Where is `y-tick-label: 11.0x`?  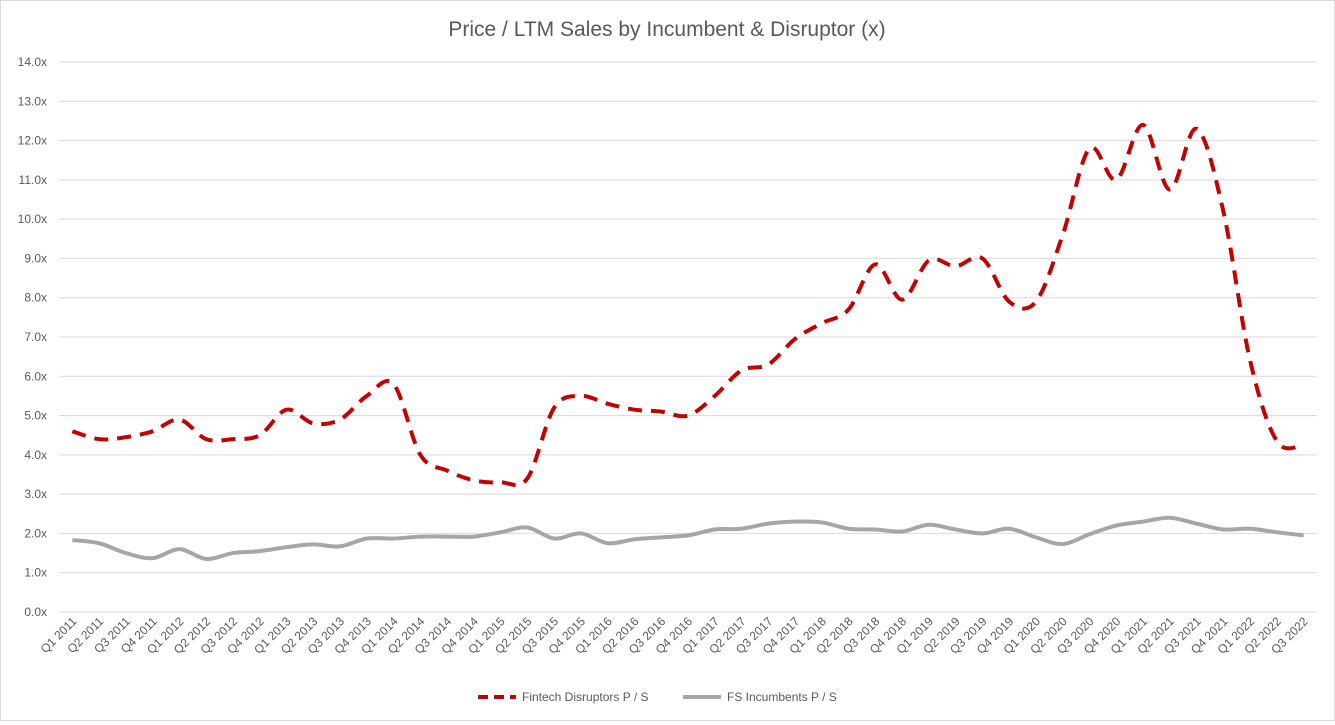 y-tick-label: 11.0x is located at coordinates (33, 180).